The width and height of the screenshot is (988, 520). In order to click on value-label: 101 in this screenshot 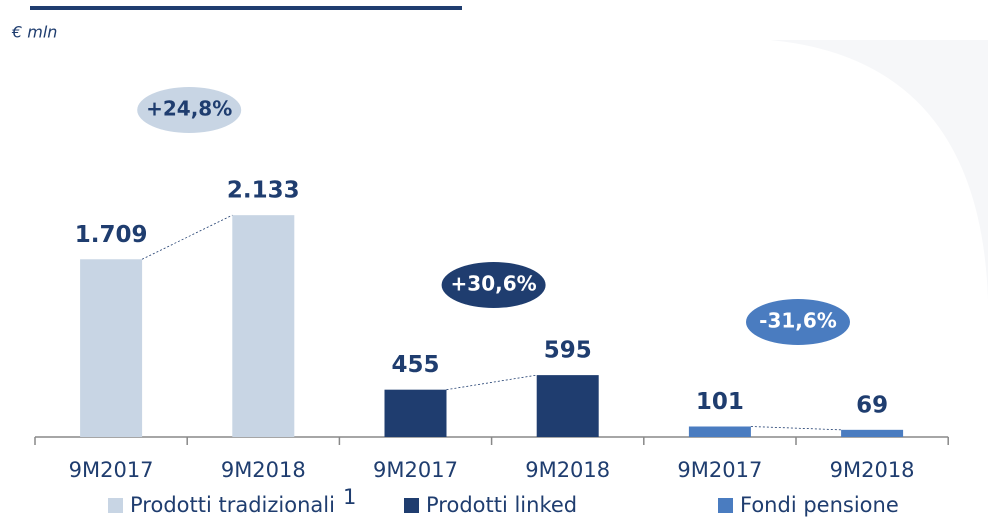, I will do `click(720, 402)`.